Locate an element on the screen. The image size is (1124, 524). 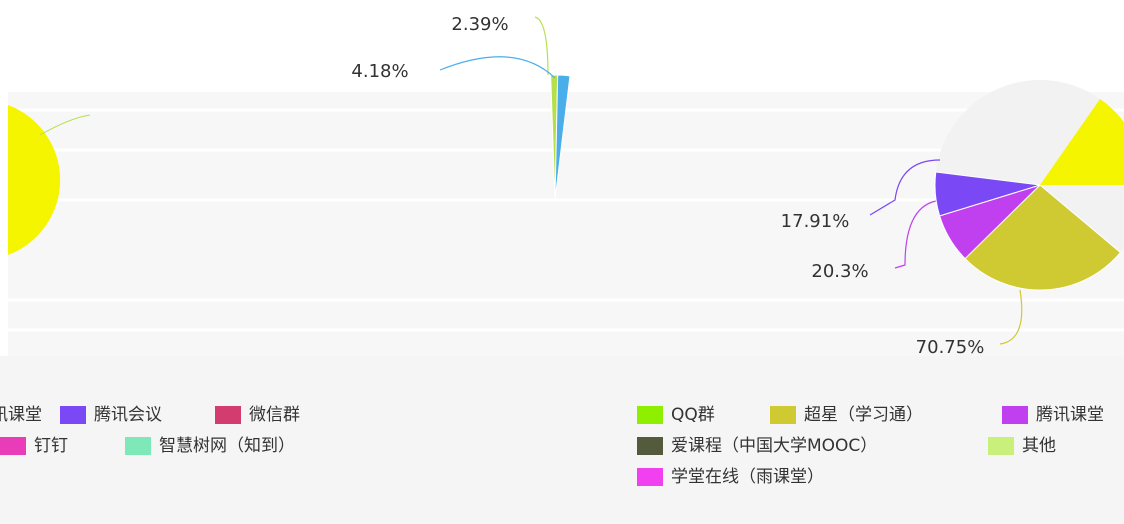
legend-label: QQ群 is located at coordinates (693, 415).